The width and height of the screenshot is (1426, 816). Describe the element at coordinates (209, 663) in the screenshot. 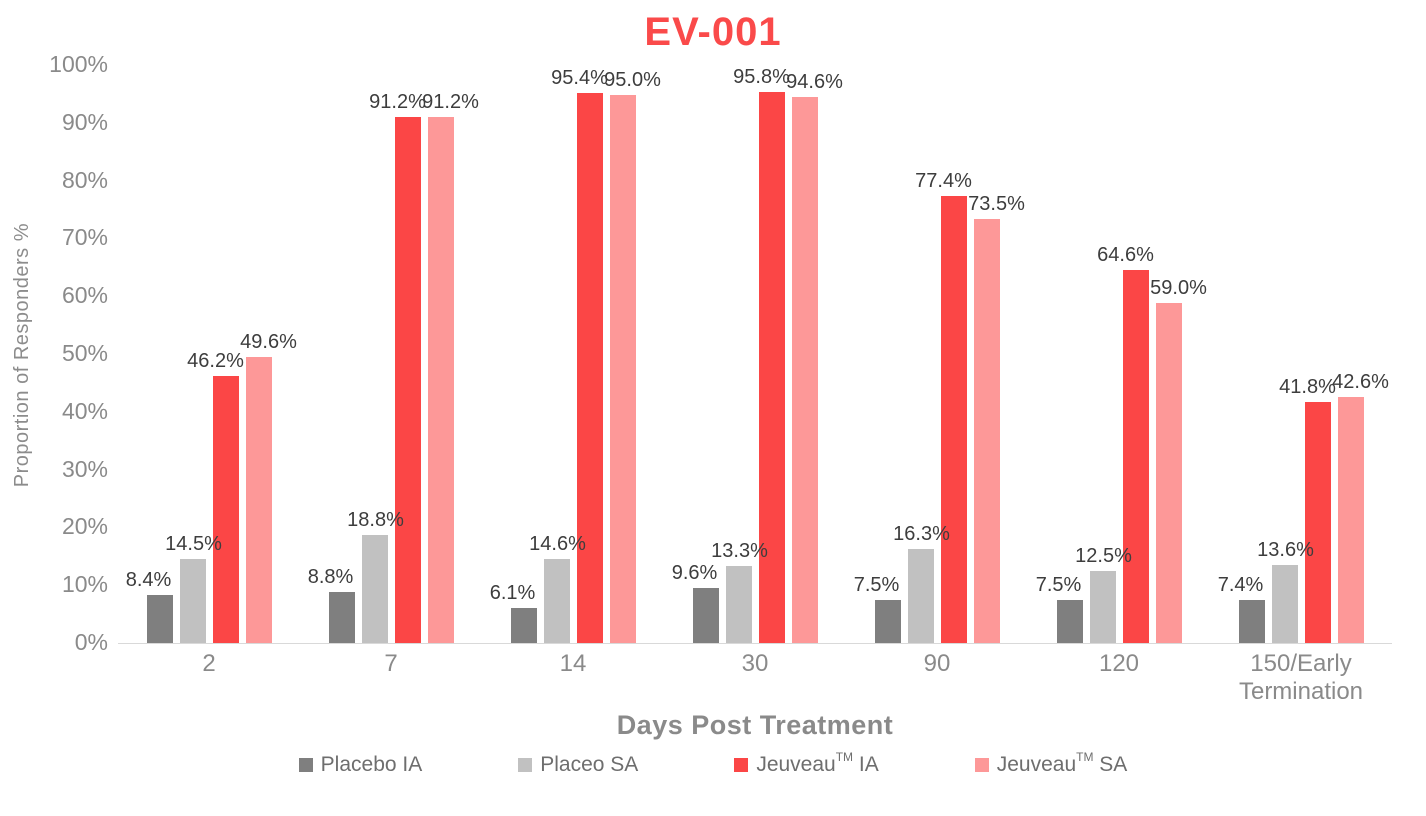

I see `x-tick-label: 2` at that location.